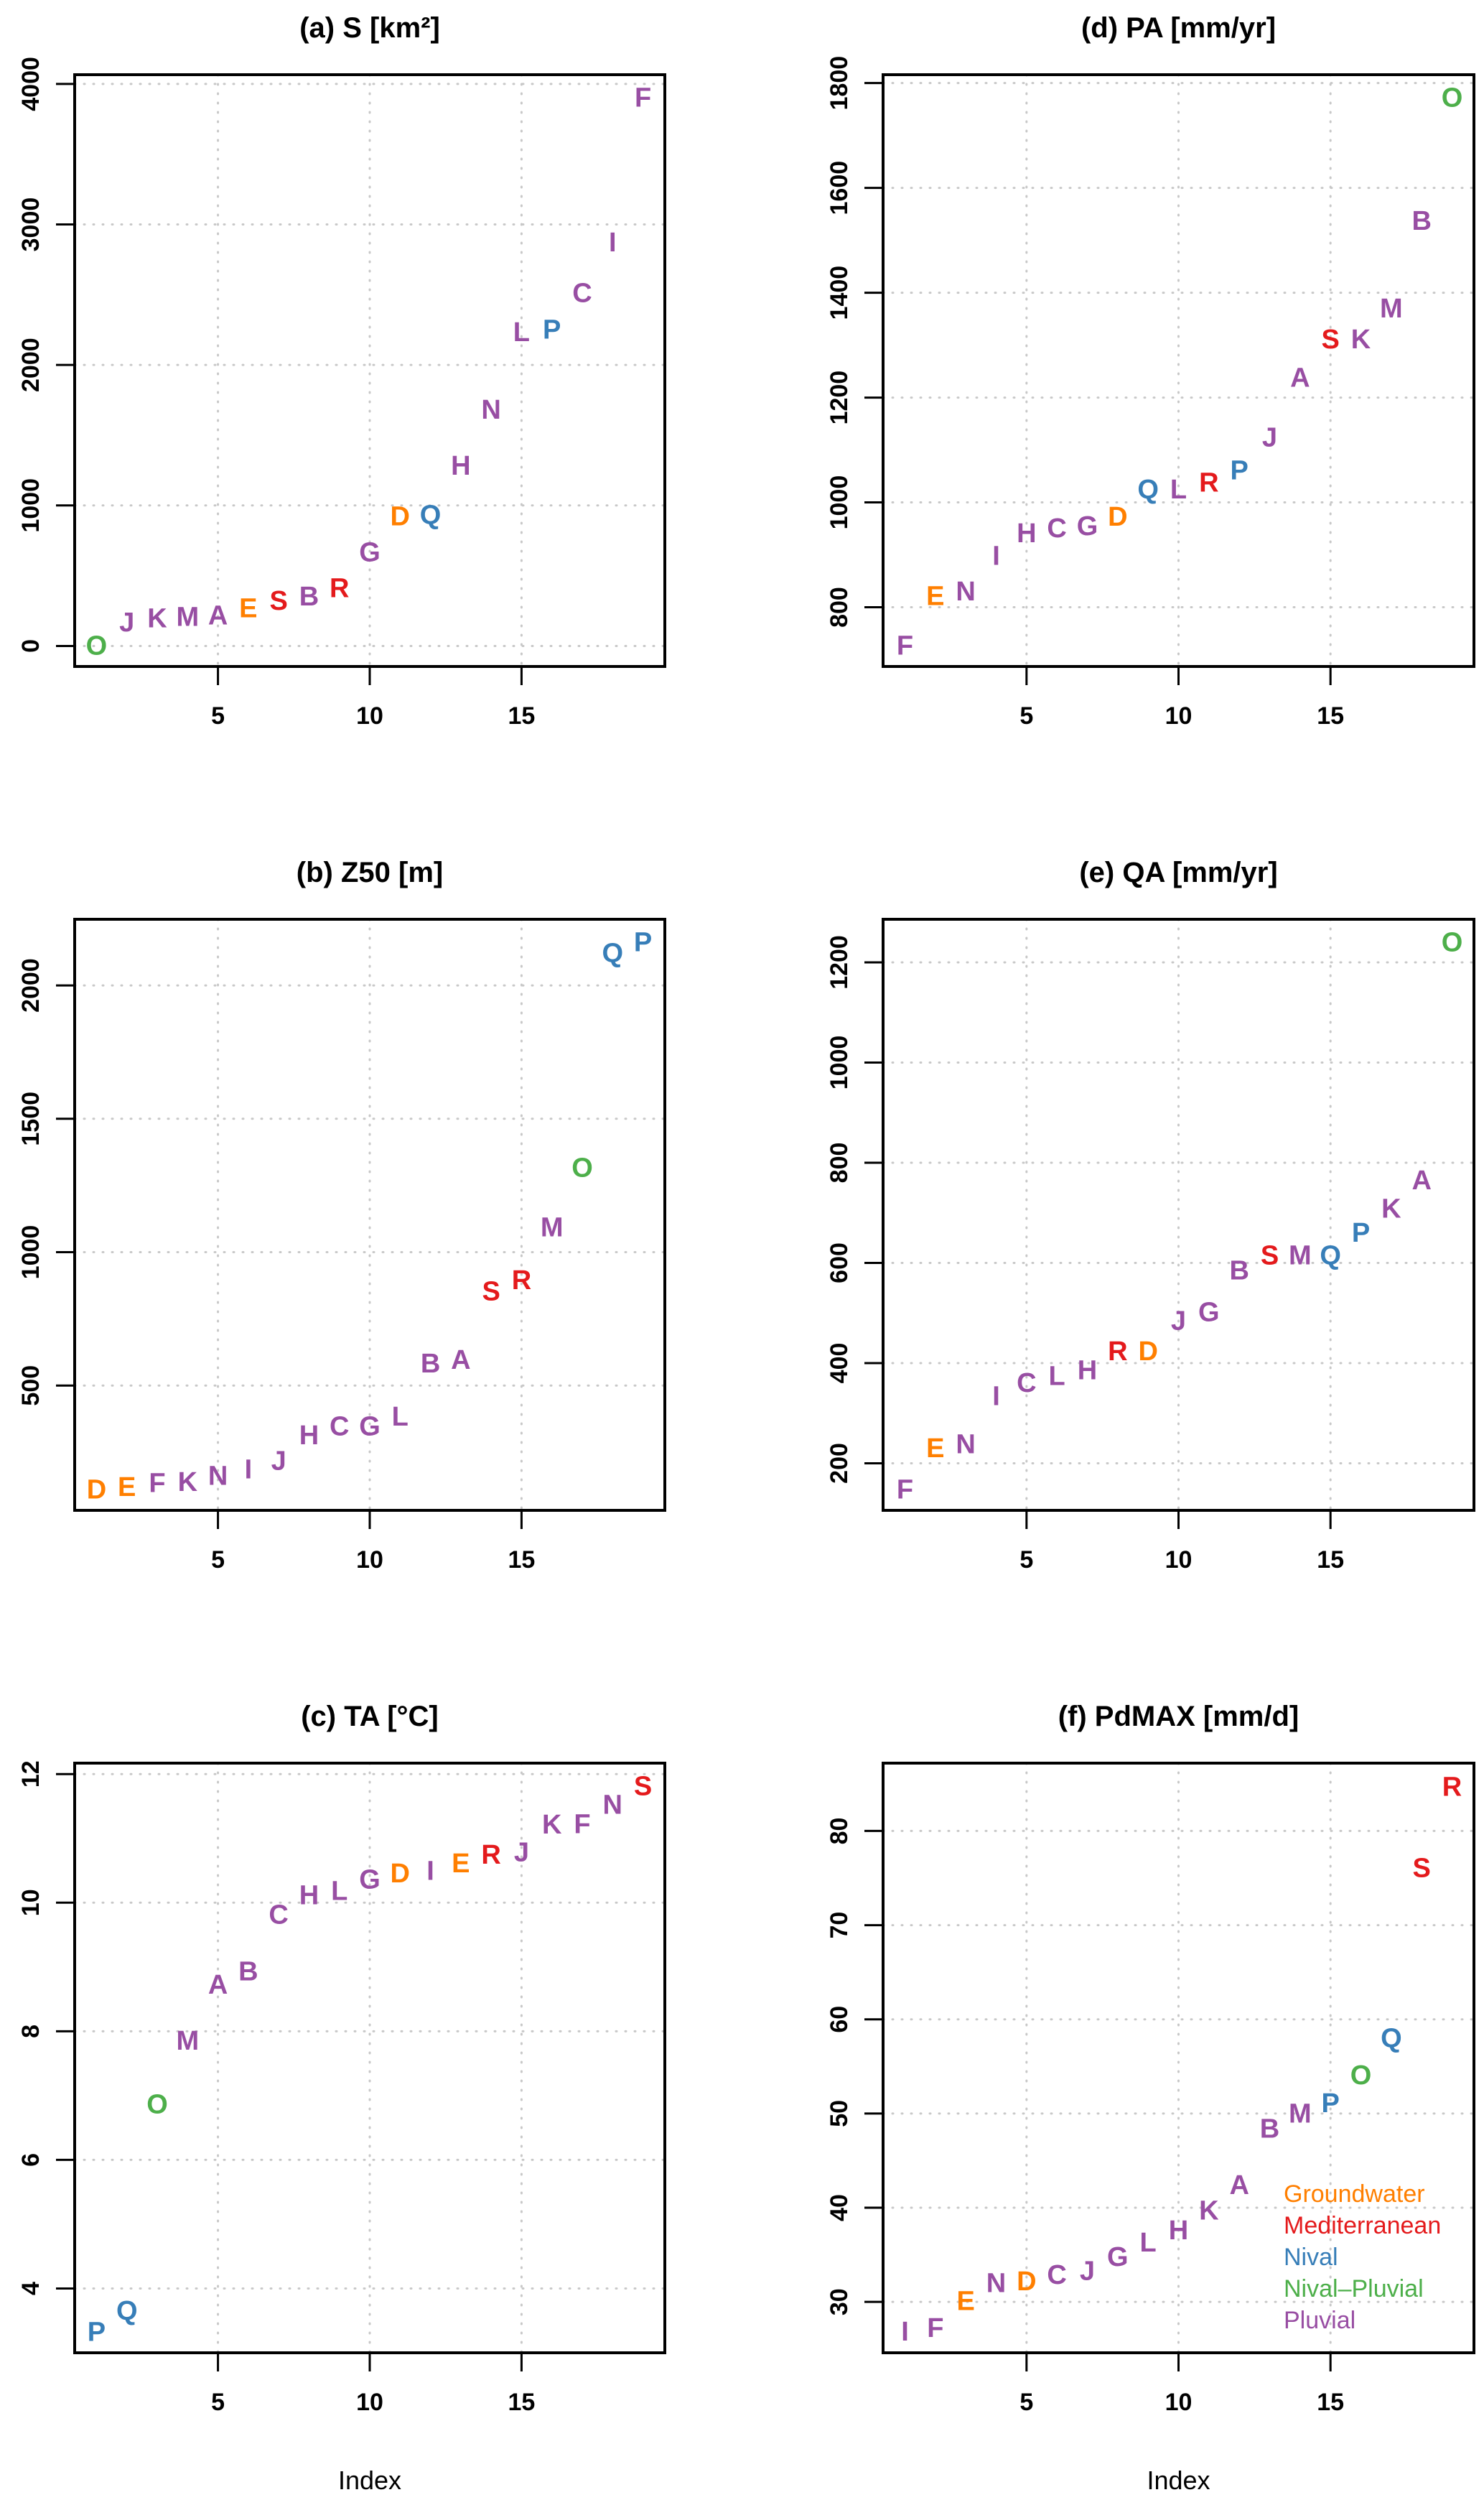 This screenshot has width=1484, height=2500. I want to click on plot-frame, so click(369, 2058).